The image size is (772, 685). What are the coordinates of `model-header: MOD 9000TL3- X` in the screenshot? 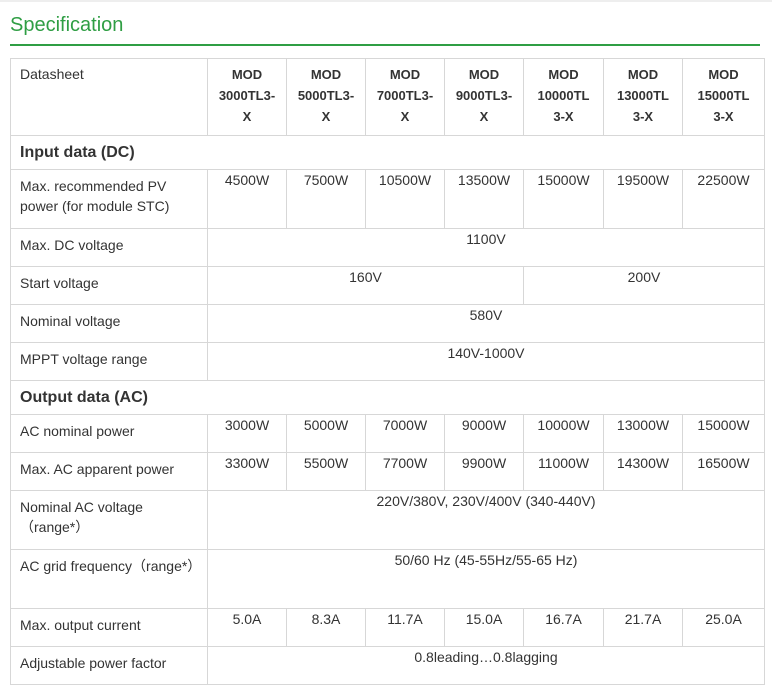 It's located at (484, 97).